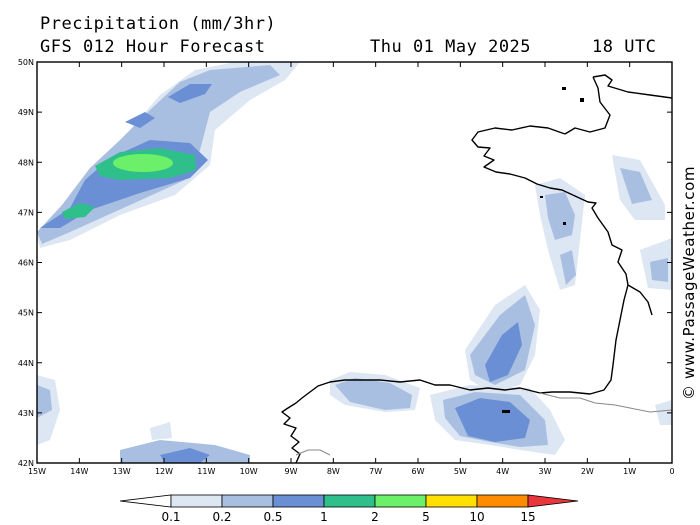 The height and width of the screenshot is (525, 700). Describe the element at coordinates (313, 452) in the screenshot. I see `border-spain-portugal` at that location.